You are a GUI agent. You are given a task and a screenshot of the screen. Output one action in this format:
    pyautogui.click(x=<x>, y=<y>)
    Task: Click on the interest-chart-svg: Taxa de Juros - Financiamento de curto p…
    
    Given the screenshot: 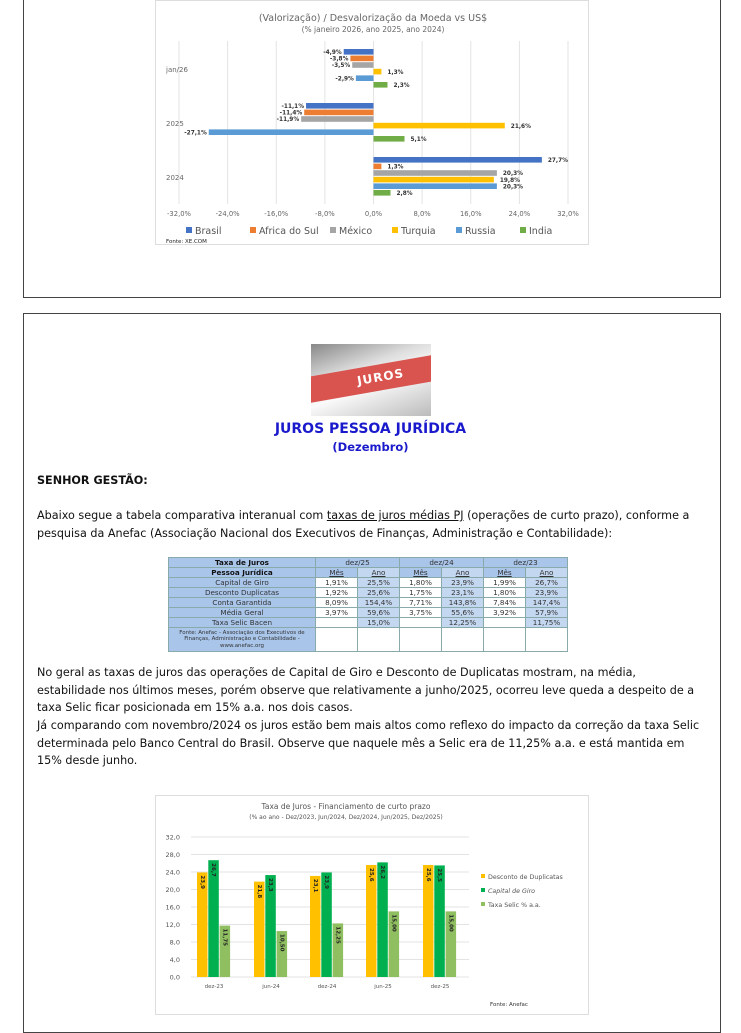 What is the action you would take?
    pyautogui.click(x=364, y=905)
    